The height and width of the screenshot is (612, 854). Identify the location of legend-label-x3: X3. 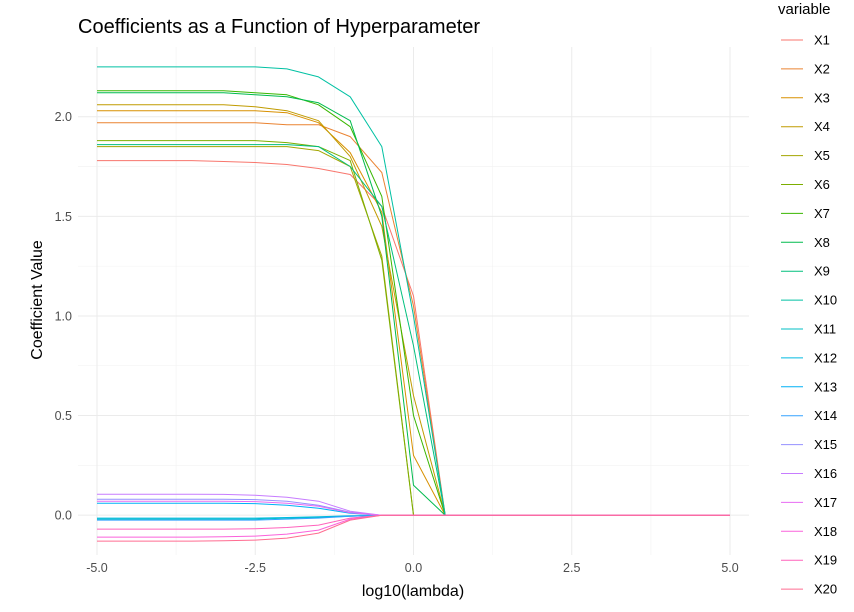
(822, 97).